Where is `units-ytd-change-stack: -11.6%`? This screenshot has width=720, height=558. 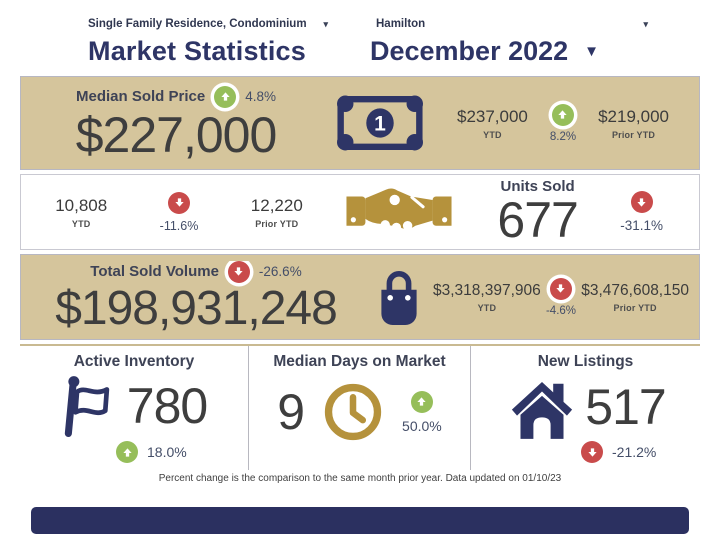 units-ytd-change-stack: -11.6% is located at coordinates (179, 212).